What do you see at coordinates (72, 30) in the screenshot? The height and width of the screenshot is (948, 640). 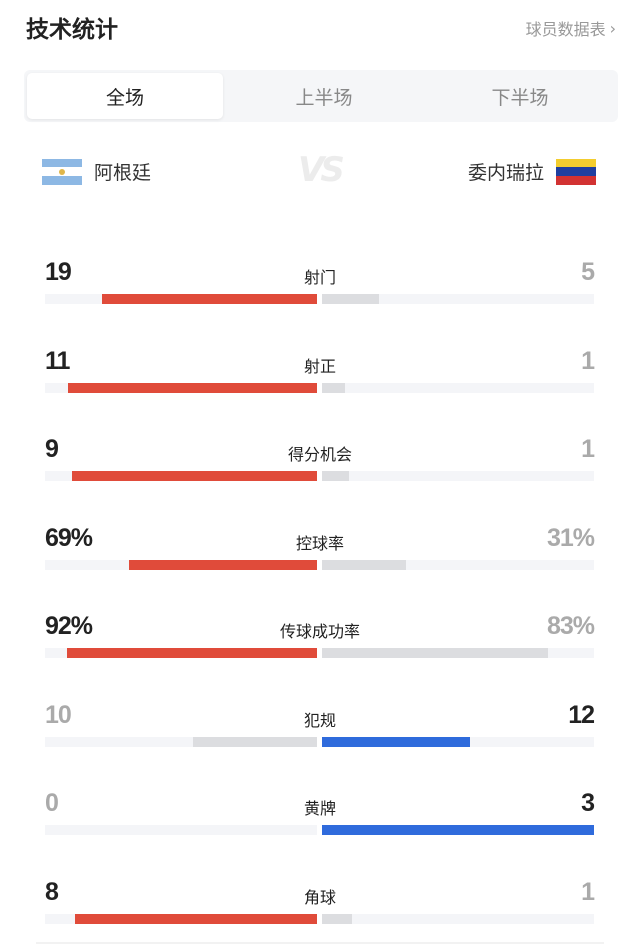 I see `page-title: 技术统计` at bounding box center [72, 30].